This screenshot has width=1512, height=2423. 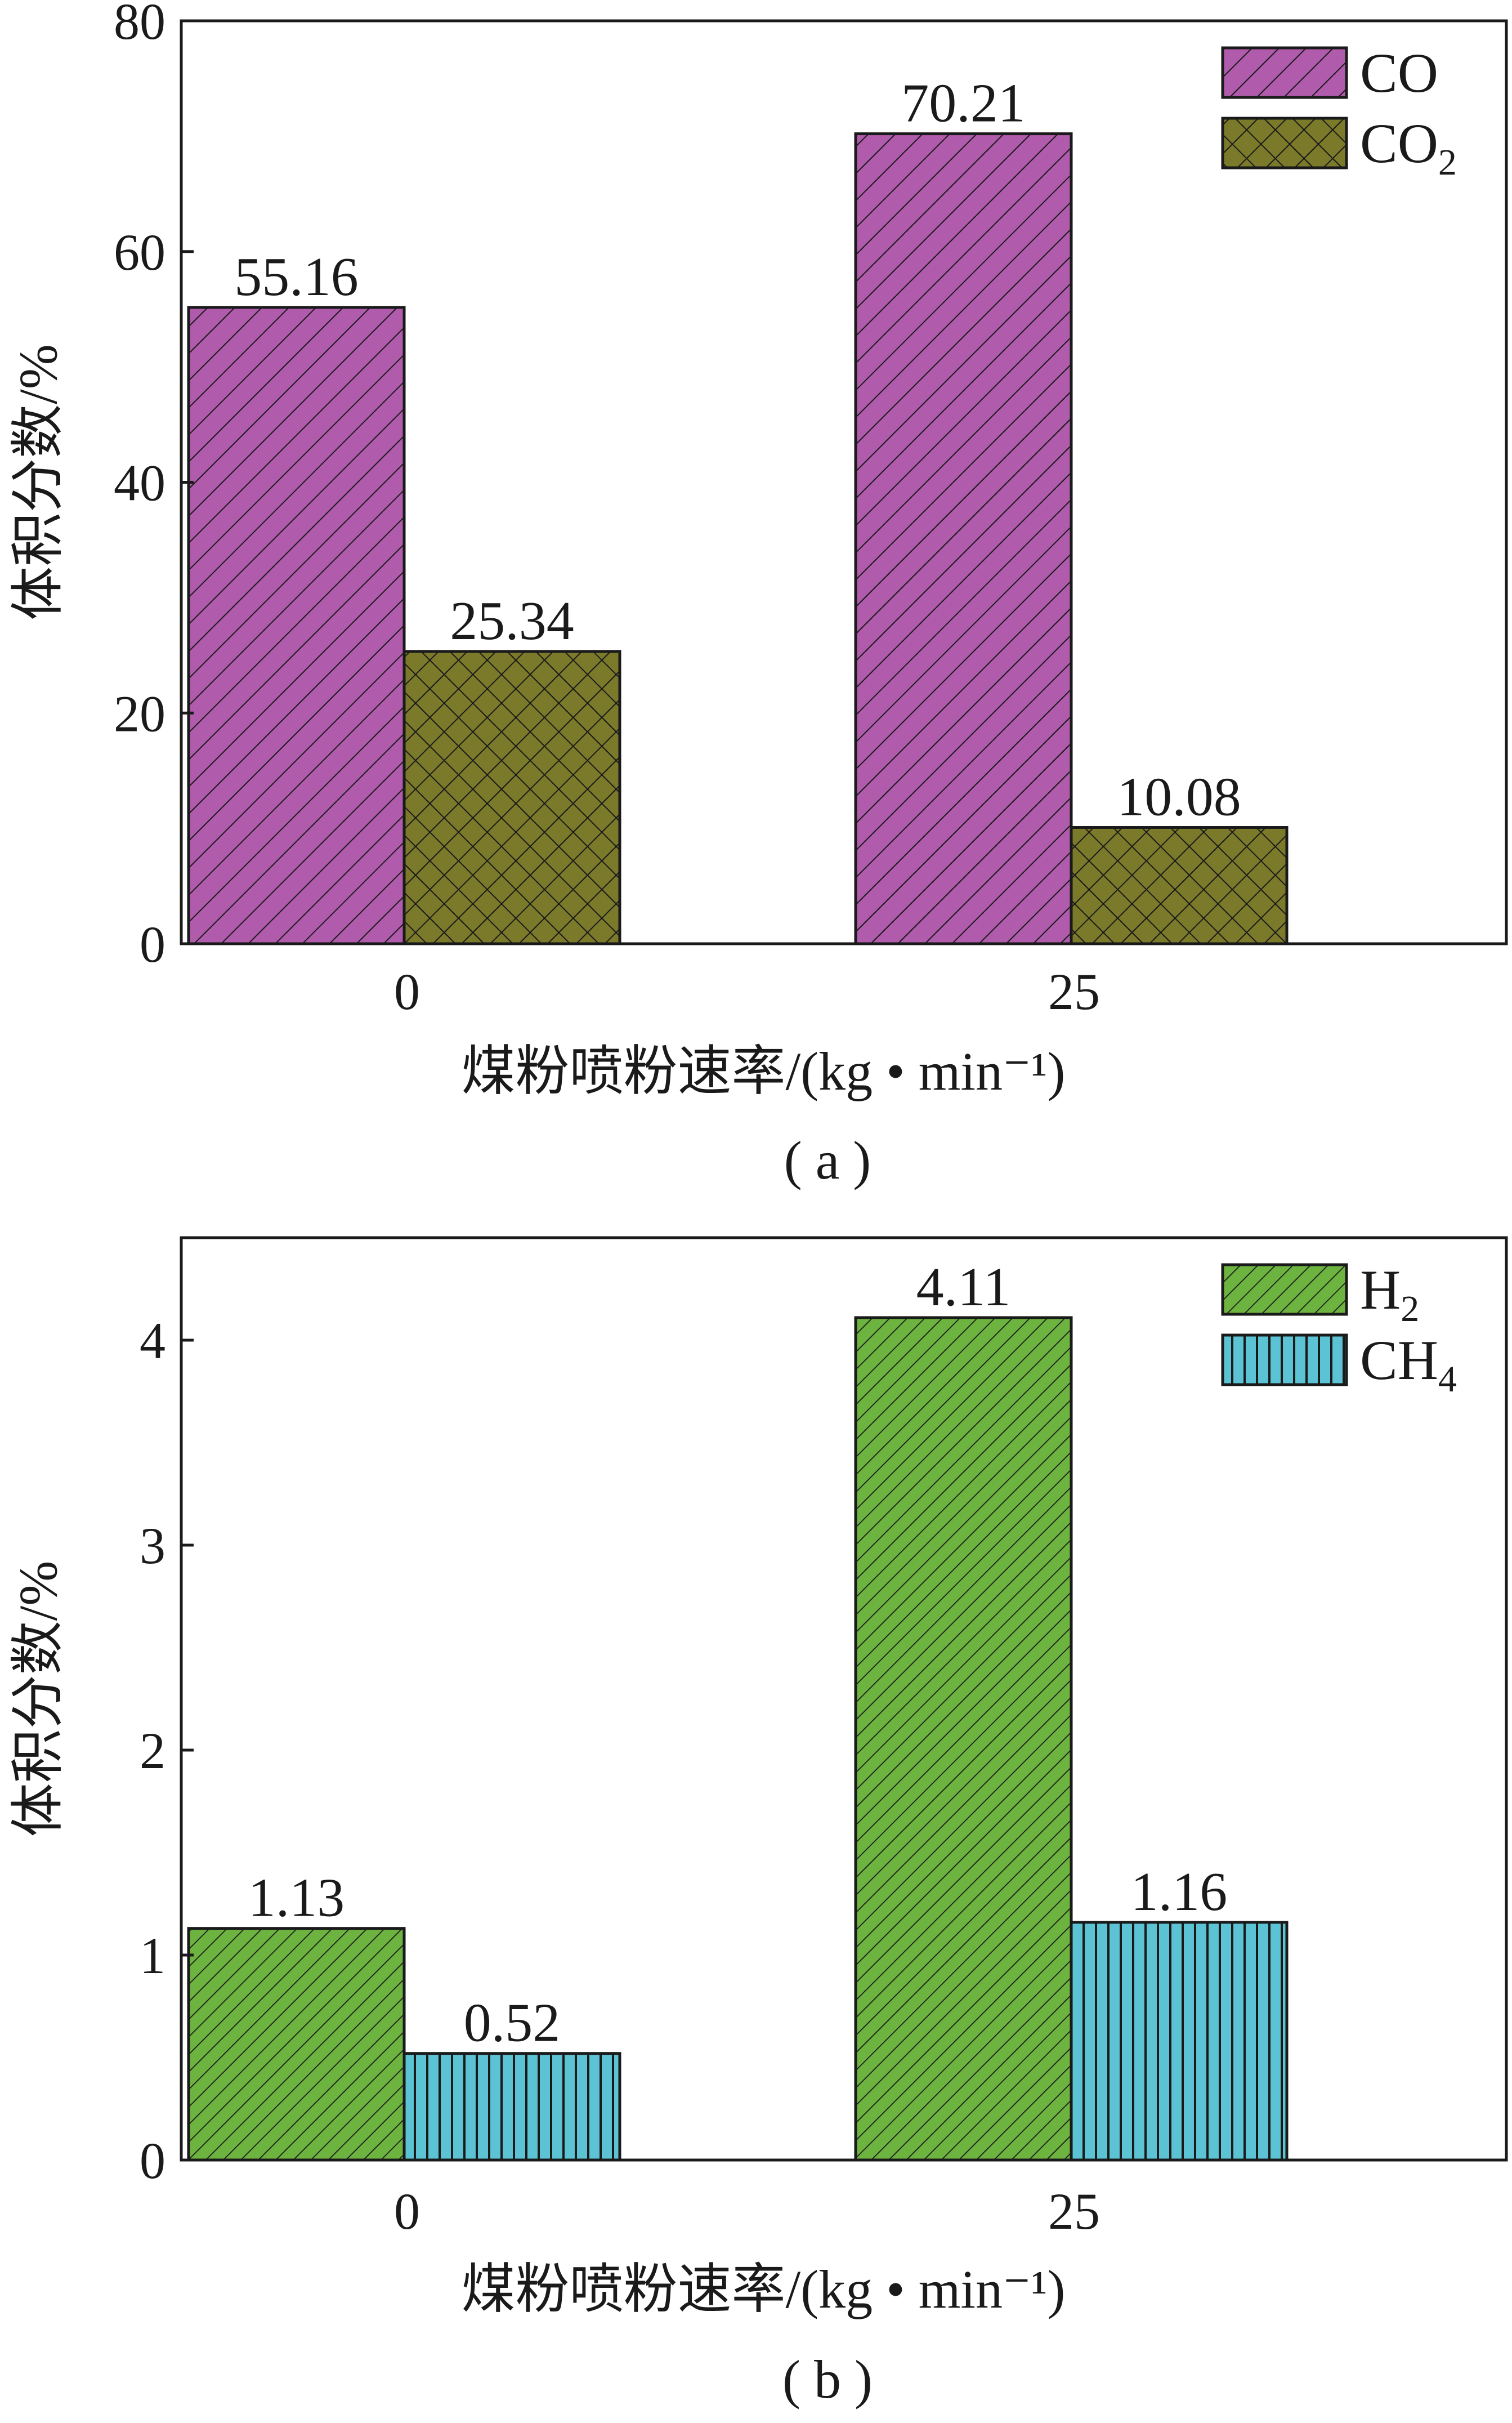 I want to click on y-tick-label: 1, so click(x=152, y=1955).